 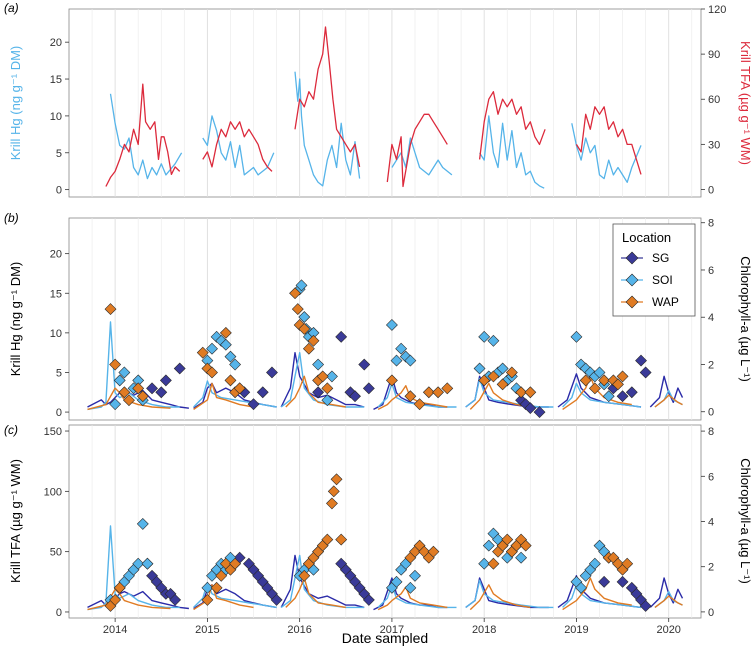 I want to click on panel-b-chlorophyll-lines, so click(x=385, y=366).